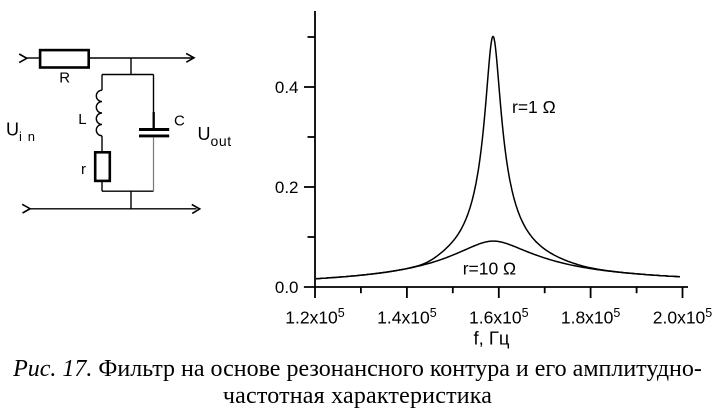 The height and width of the screenshot is (419, 723). Describe the element at coordinates (489, 268) in the screenshot. I see `svg-text: r=10 Ω` at that location.